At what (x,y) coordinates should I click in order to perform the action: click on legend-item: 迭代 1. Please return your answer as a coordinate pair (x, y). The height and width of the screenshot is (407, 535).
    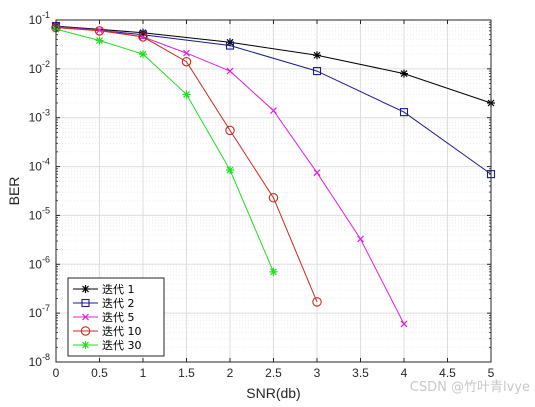
    Looking at the image, I should click on (104, 289).